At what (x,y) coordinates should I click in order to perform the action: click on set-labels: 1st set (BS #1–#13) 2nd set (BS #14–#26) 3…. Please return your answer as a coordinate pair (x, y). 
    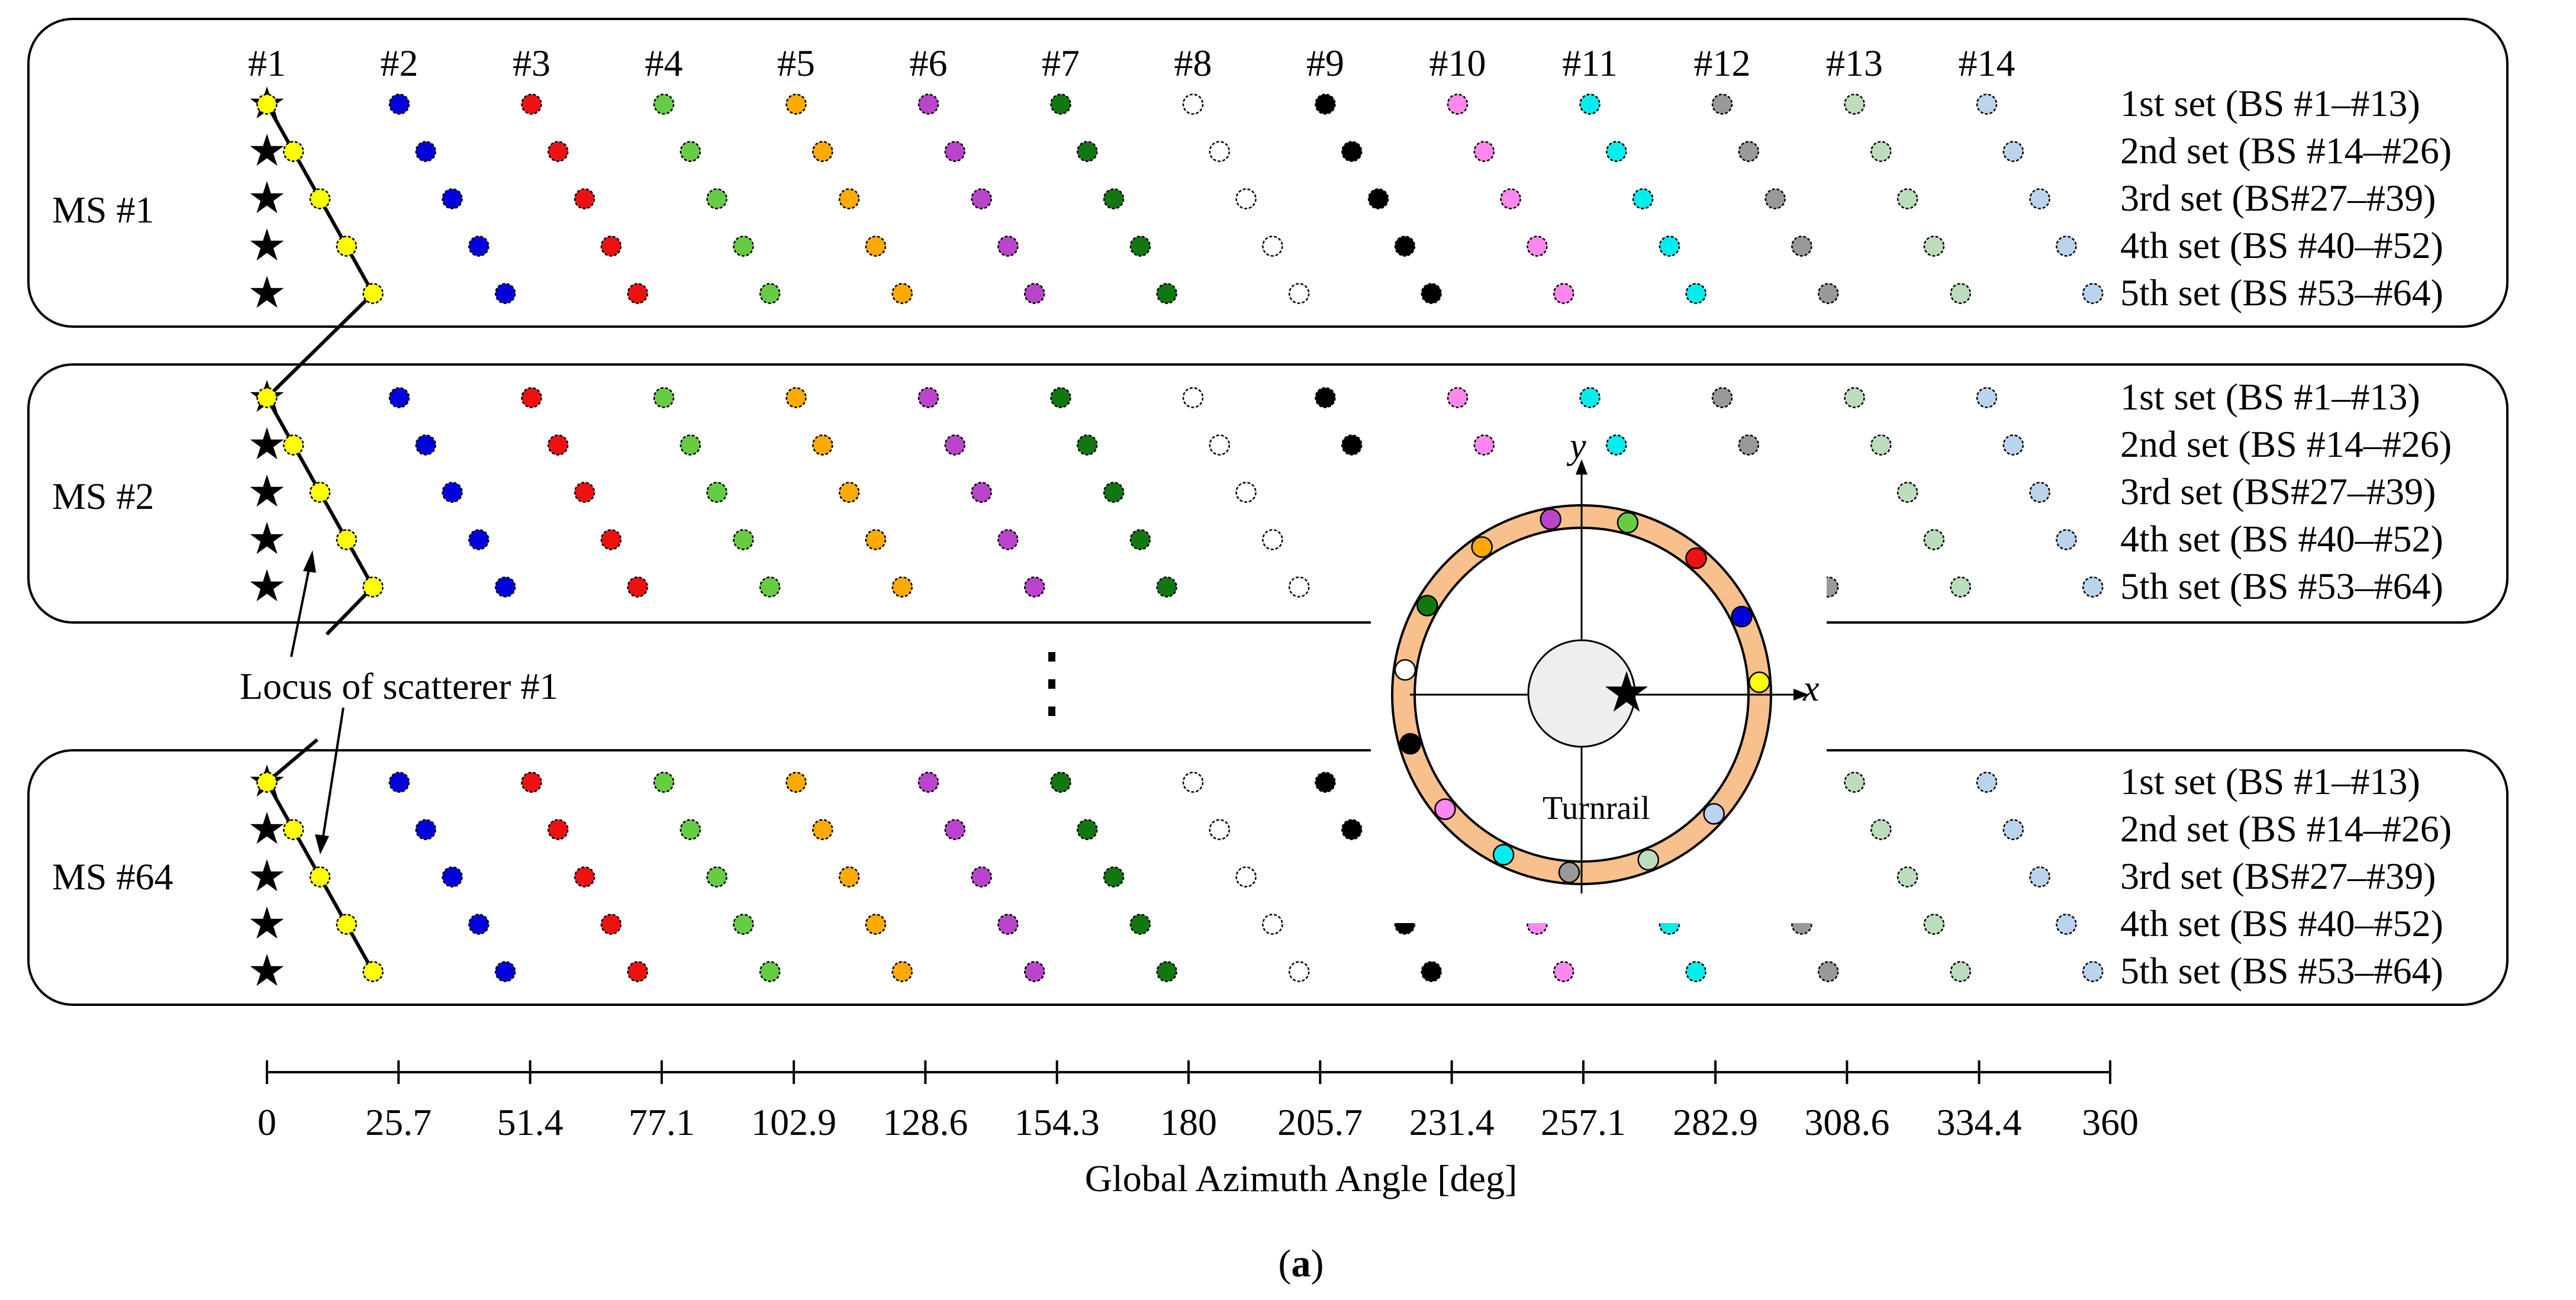
    Looking at the image, I should click on (2286, 537).